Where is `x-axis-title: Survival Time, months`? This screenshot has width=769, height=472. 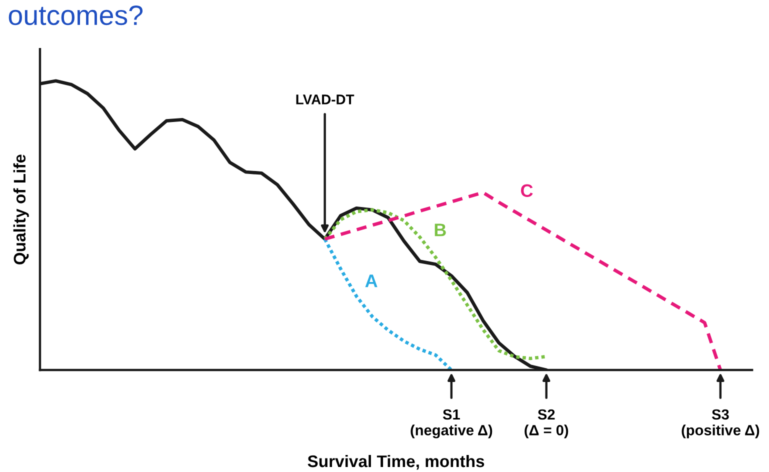
x-axis-title: Survival Time, months is located at coordinates (396, 462).